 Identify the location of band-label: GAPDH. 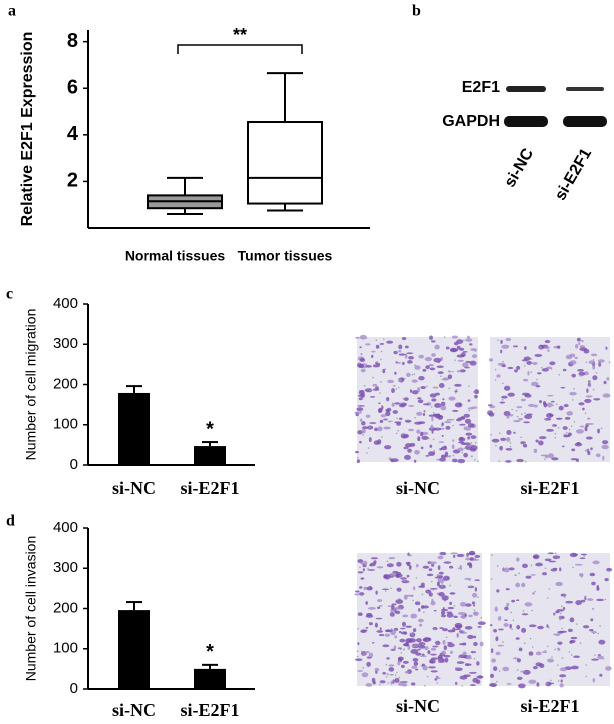
(471, 121).